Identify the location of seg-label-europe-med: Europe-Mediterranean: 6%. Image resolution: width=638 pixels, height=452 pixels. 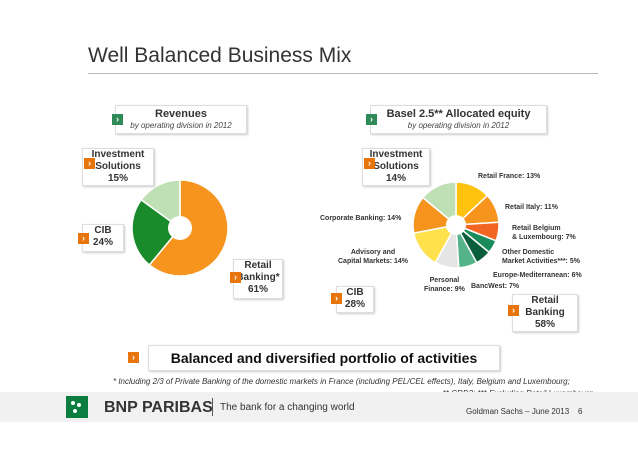
(537, 275).